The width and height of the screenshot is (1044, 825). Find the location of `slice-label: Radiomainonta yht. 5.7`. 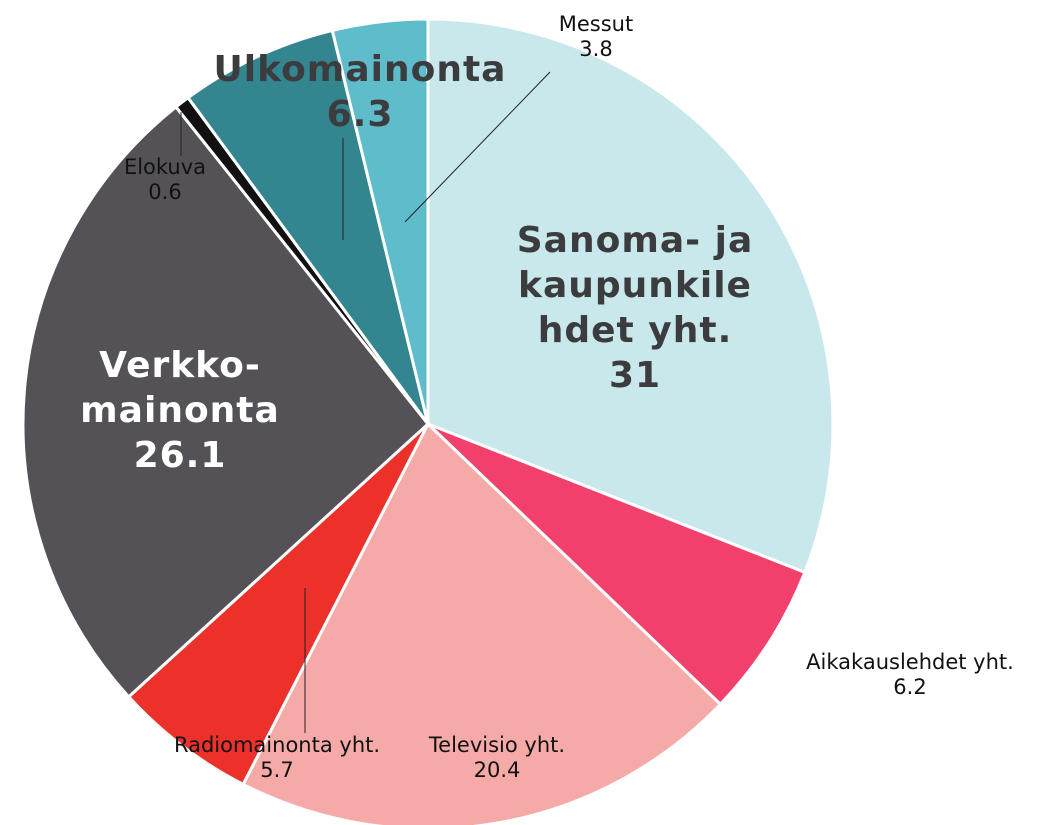

slice-label: Radiomainonta yht. 5.7 is located at coordinates (277, 758).